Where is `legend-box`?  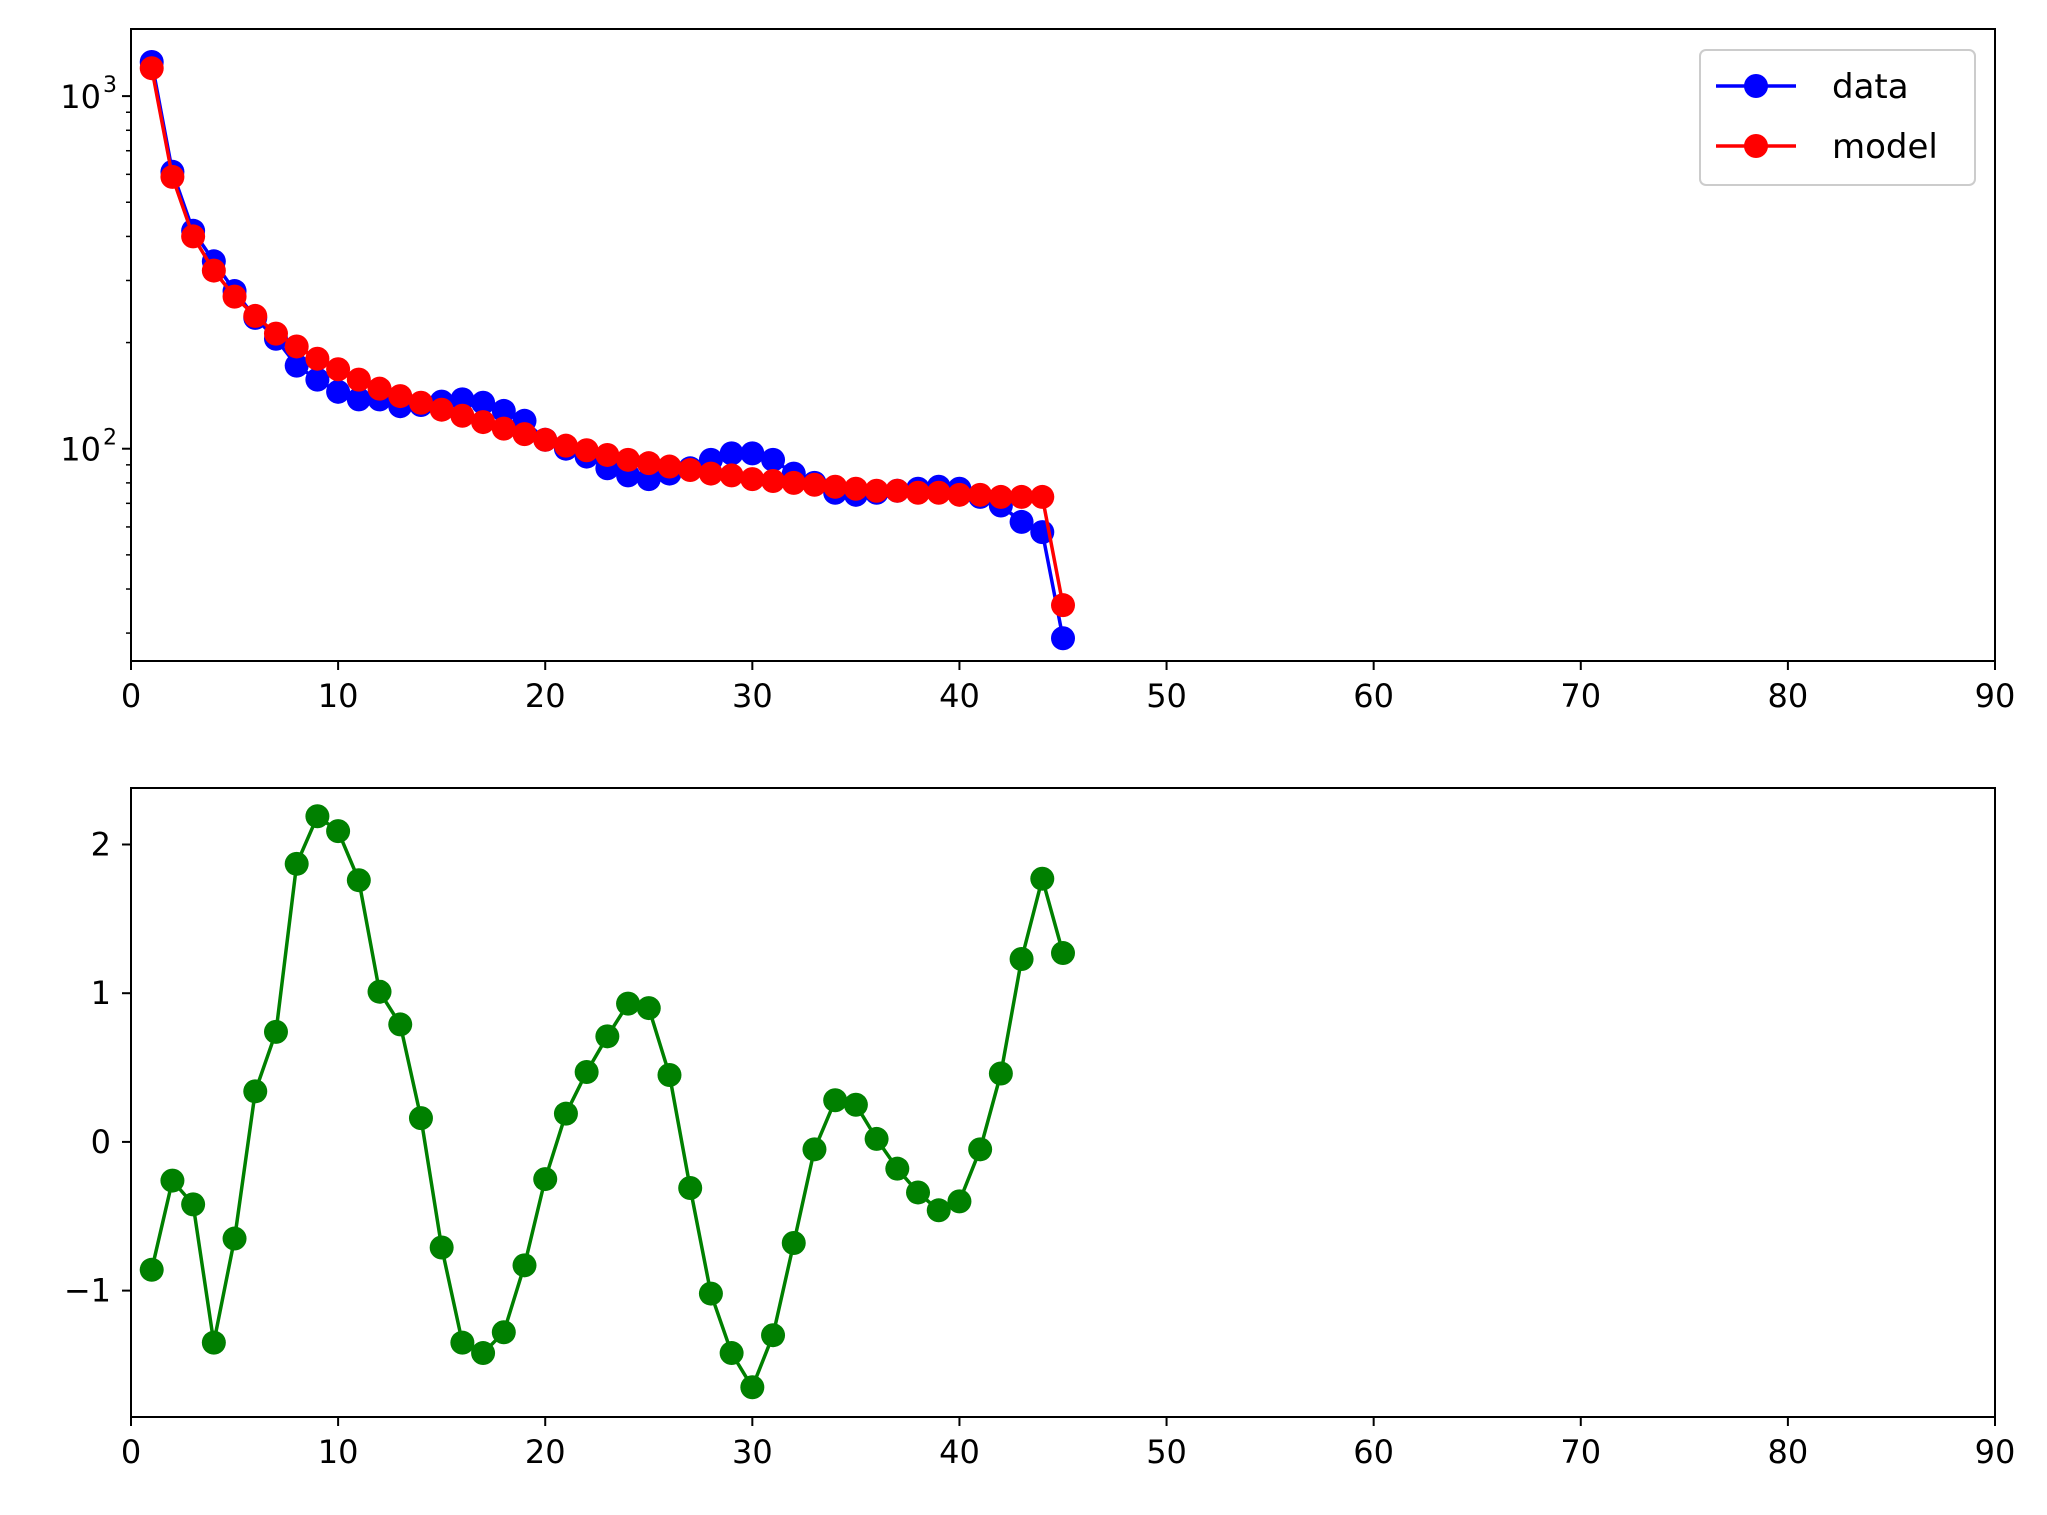 legend-box is located at coordinates (1837, 117).